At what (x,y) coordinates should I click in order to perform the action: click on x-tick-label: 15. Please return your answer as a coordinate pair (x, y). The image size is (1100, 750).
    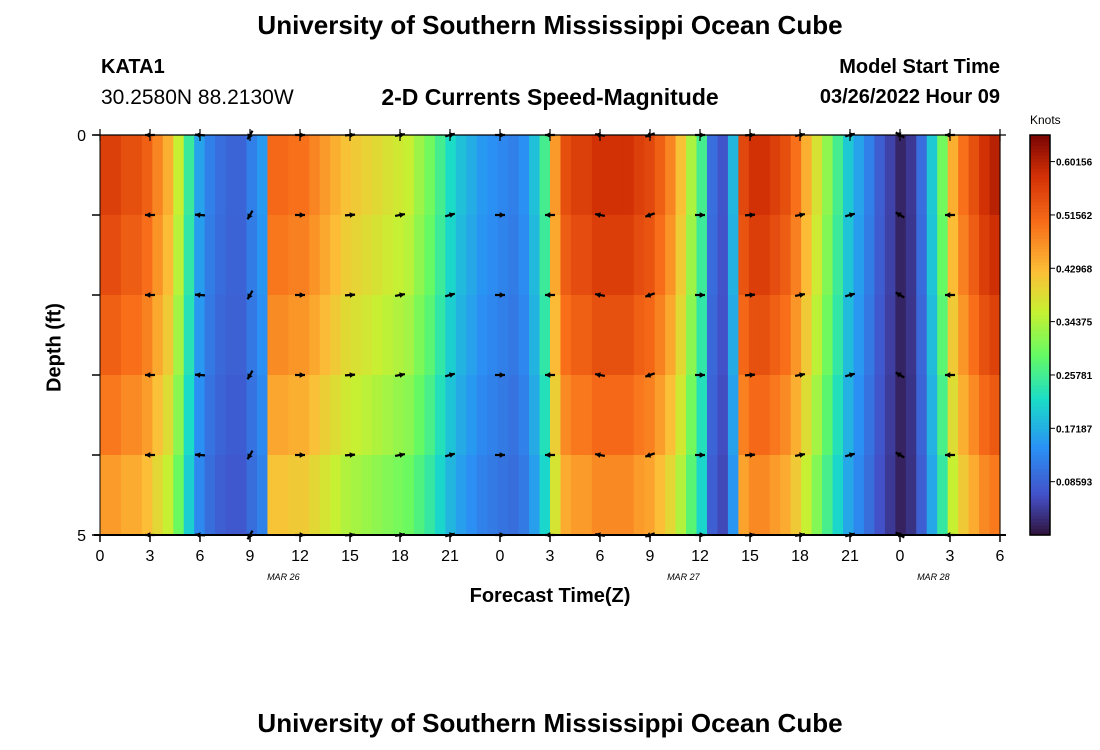
    Looking at the image, I should click on (750, 556).